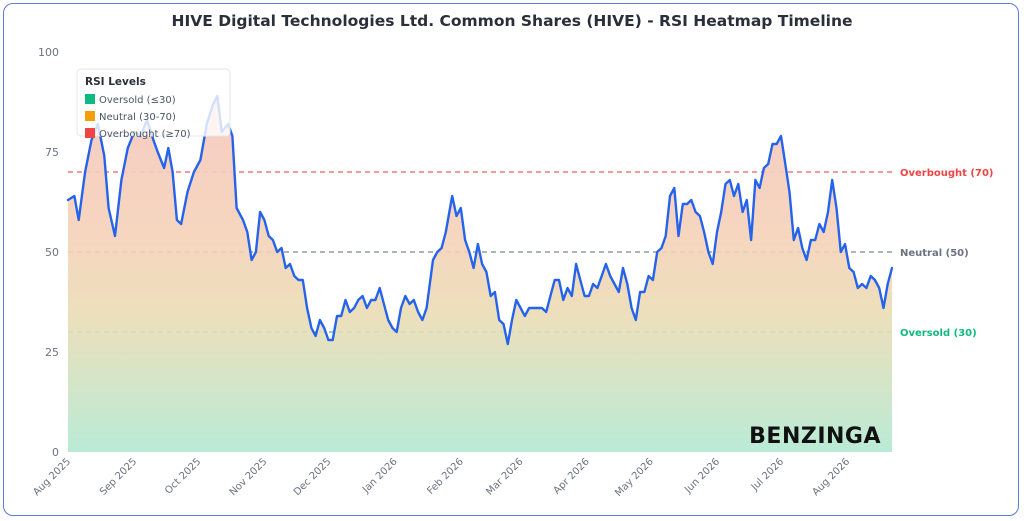 The height and width of the screenshot is (521, 1024). I want to click on y-tick-label: 0, so click(55, 452).